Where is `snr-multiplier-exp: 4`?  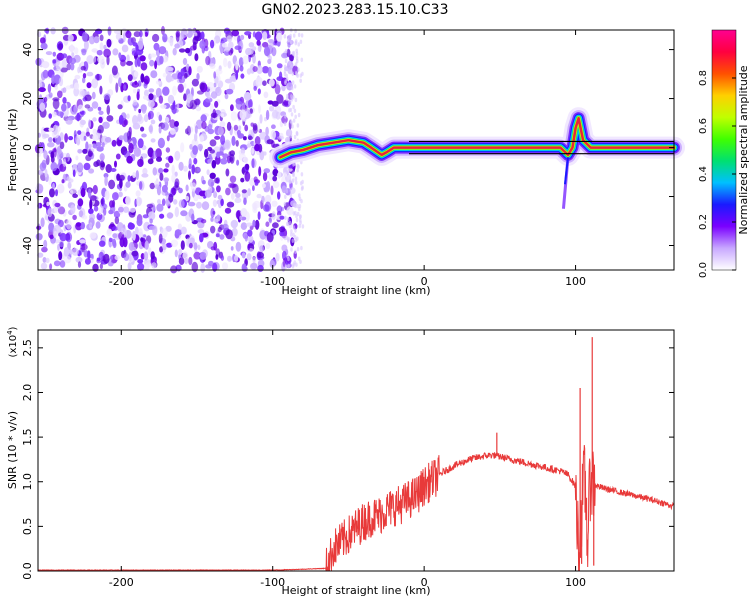
snr-multiplier-exp: 4 is located at coordinates (10, 332).